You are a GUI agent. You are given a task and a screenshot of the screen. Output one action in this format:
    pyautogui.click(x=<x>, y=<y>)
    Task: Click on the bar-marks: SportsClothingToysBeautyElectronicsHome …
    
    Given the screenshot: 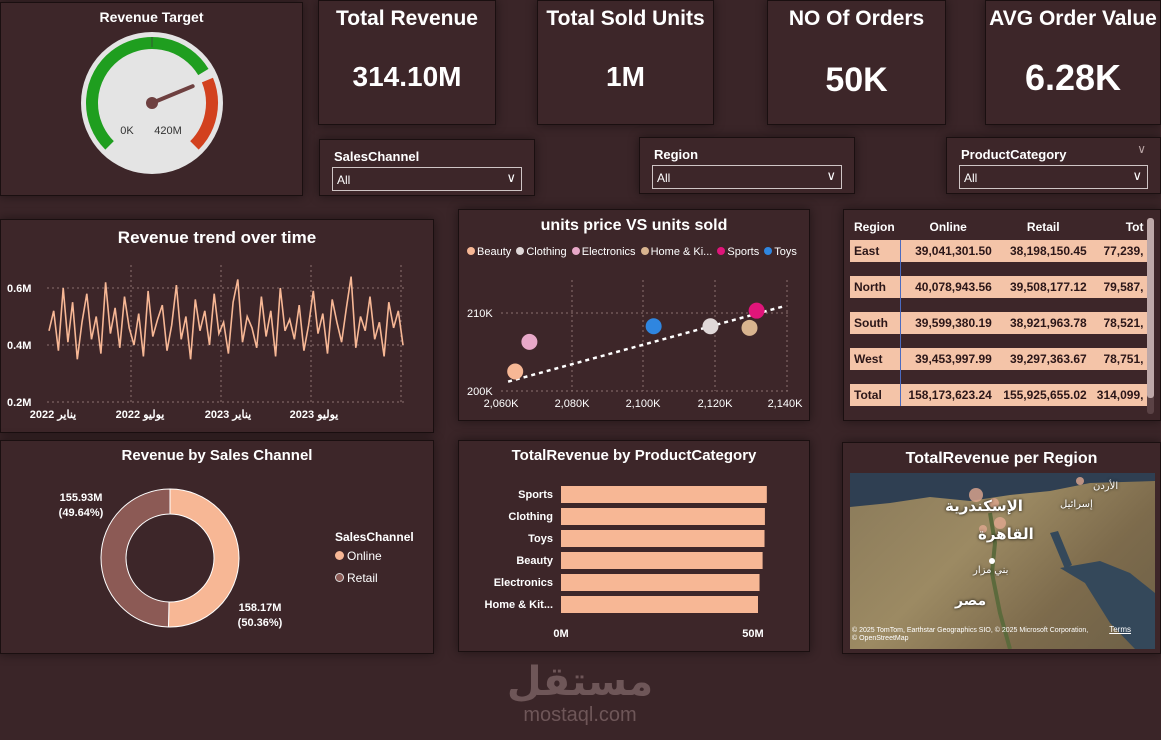 What is the action you would take?
    pyautogui.click(x=626, y=549)
    